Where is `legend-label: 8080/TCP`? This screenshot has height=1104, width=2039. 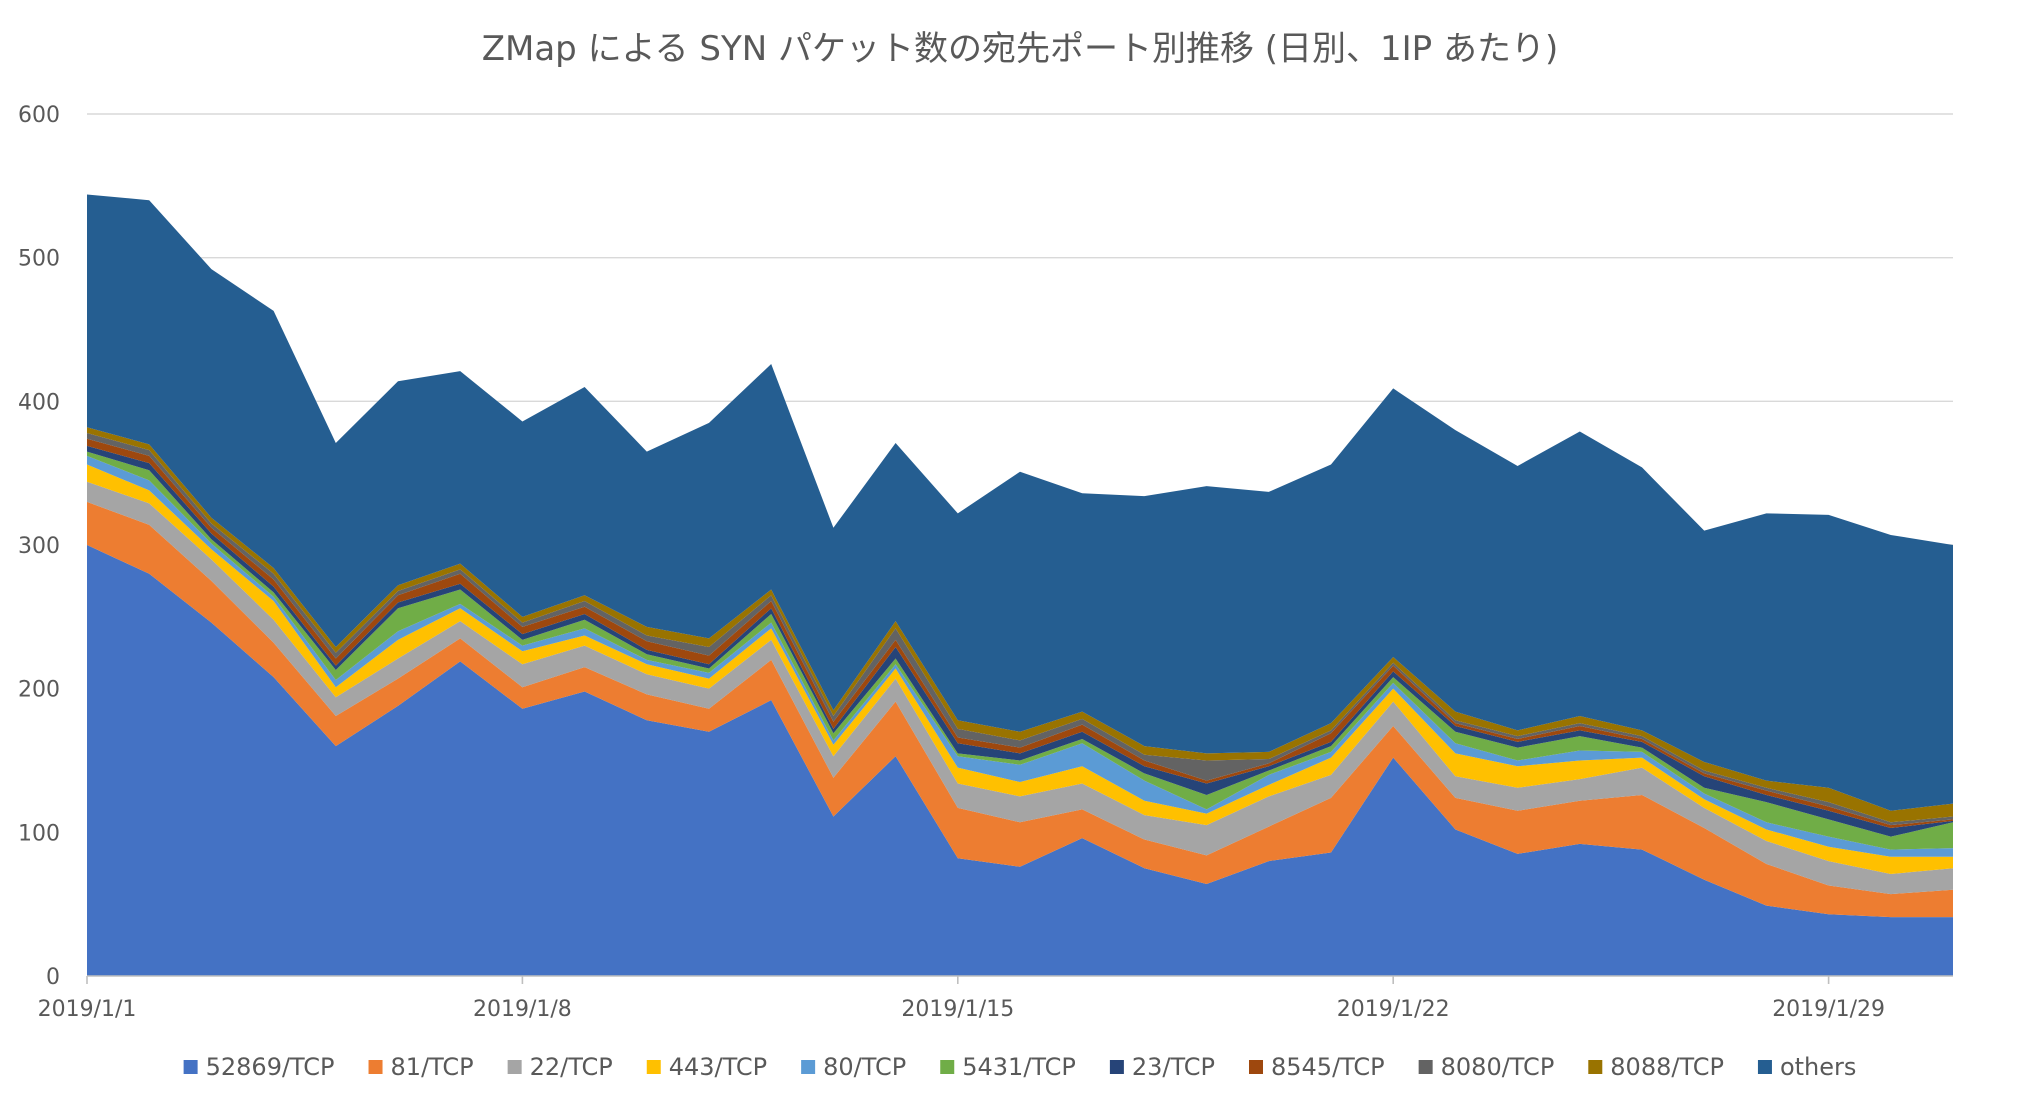
legend-label: 8080/TCP is located at coordinates (1498, 1067).